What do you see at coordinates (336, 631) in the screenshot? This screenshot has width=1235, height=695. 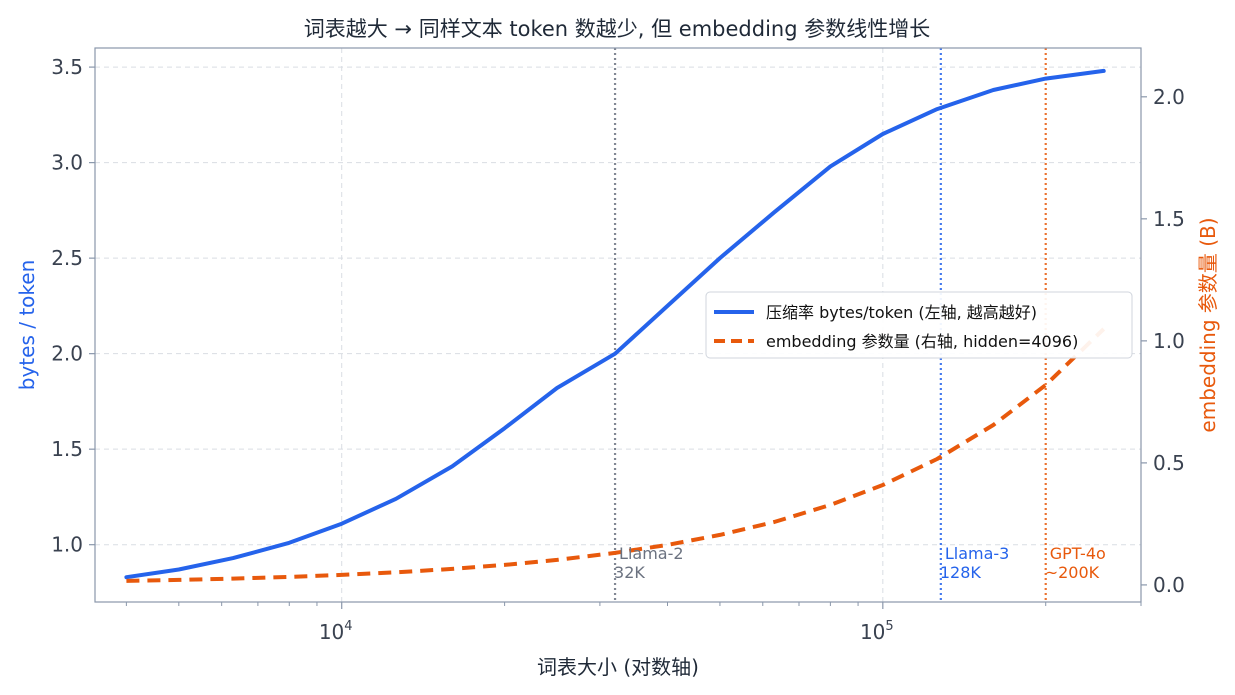 I see `x-tick-label: 10⁴` at bounding box center [336, 631].